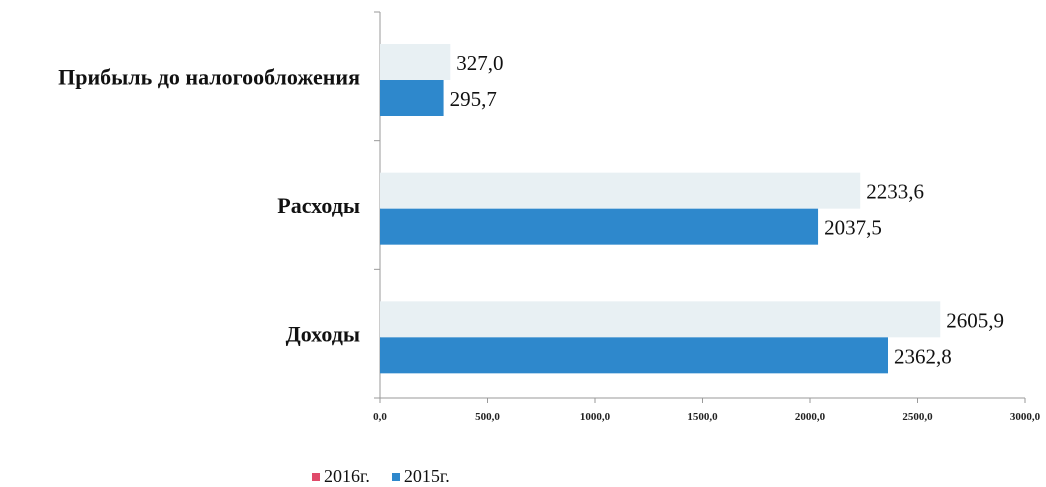  What do you see at coordinates (810, 417) in the screenshot?
I see `x-tick-label: 2000,0` at bounding box center [810, 417].